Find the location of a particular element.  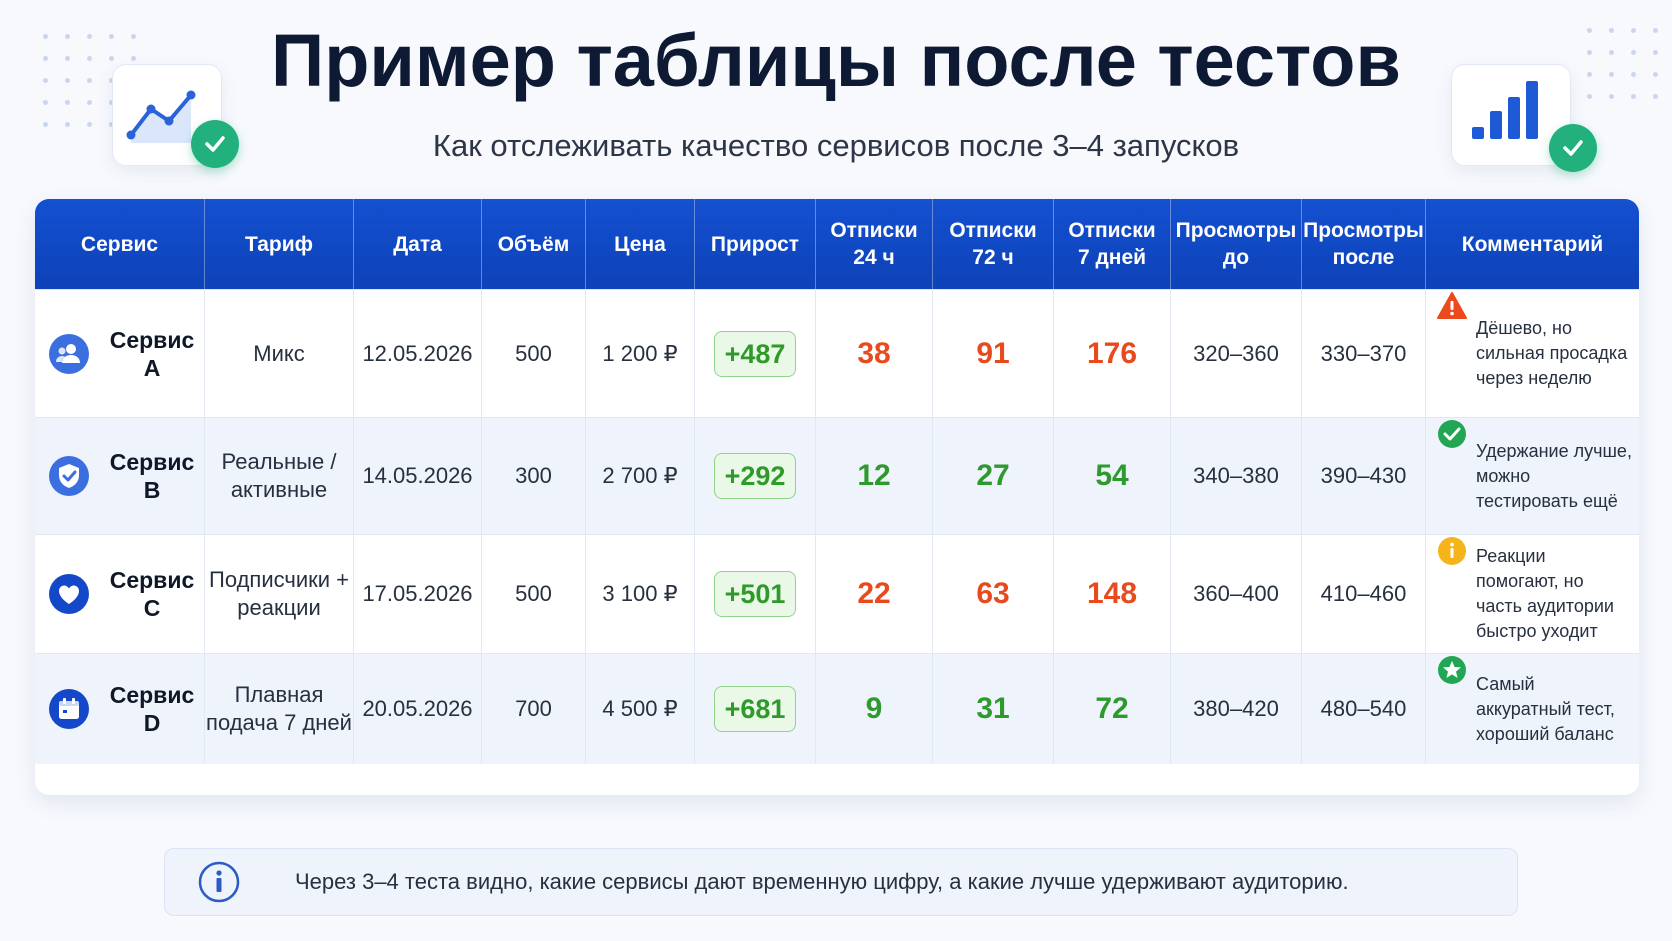

cell-unsub-72: 91 is located at coordinates (993, 353).